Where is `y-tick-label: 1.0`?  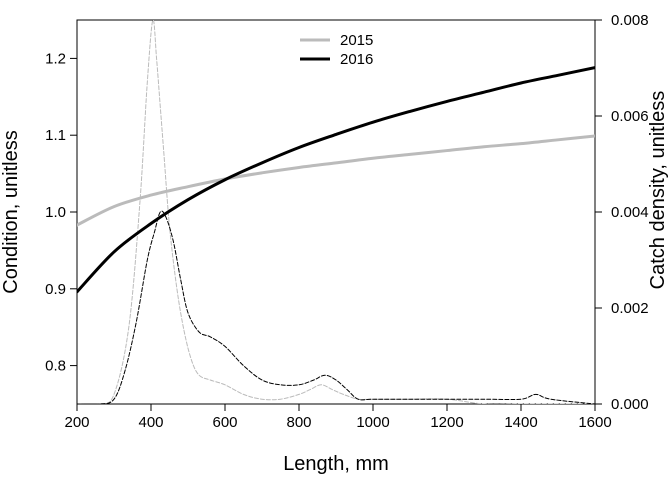
y-tick-label: 1.0 is located at coordinates (55, 212).